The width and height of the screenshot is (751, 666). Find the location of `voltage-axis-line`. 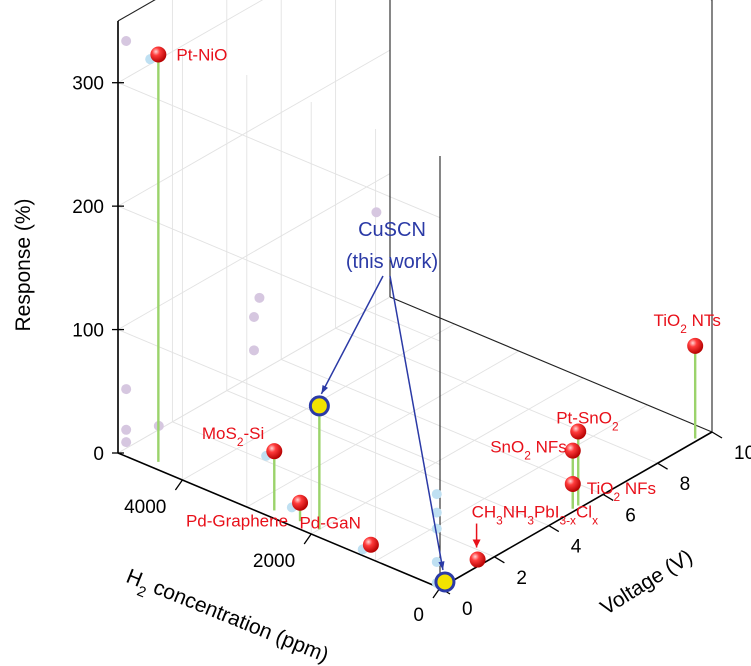

voltage-axis-line is located at coordinates (576, 510).